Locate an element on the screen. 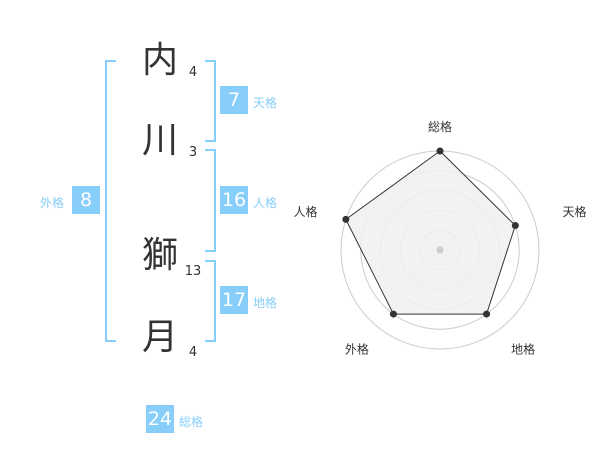 The height and width of the screenshot is (470, 600). name-char: 川 is located at coordinates (159, 140).